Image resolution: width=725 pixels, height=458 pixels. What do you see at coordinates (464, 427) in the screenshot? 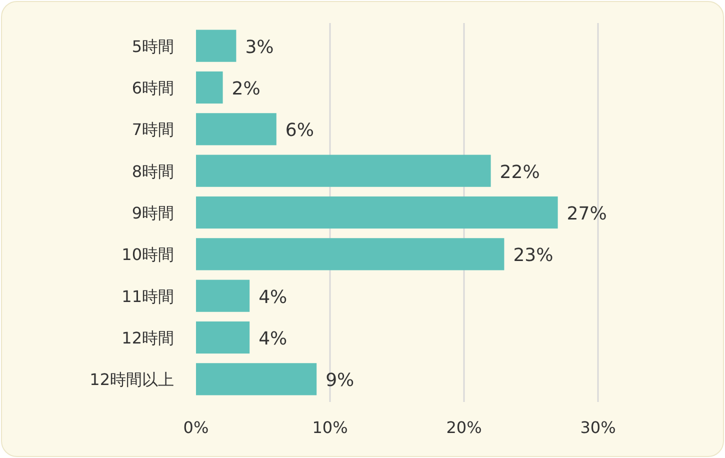
I see `x-tick-label: 20%` at bounding box center [464, 427].